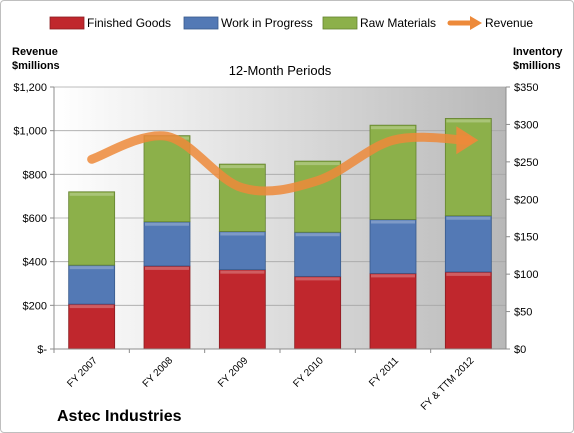 Image resolution: width=574 pixels, height=433 pixels. I want to click on left-tick-label: $400, so click(35, 263).